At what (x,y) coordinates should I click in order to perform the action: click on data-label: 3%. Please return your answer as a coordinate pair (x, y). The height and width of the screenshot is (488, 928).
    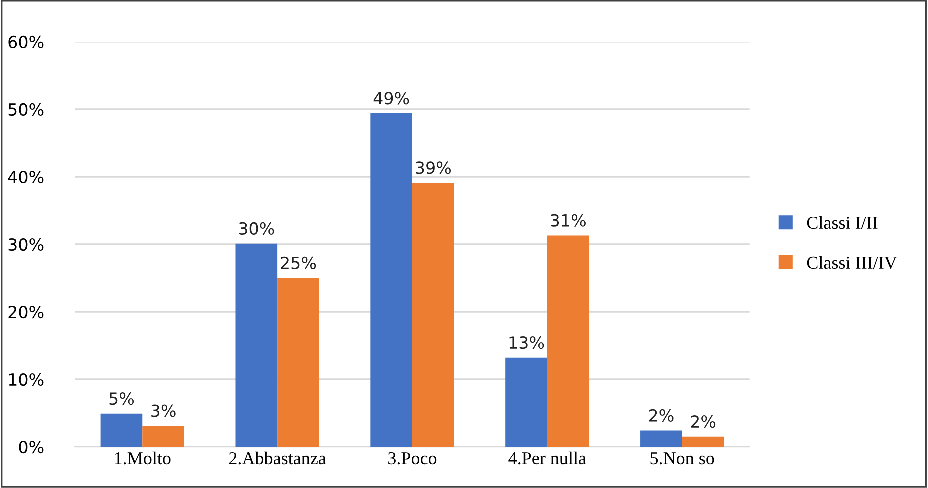
    Looking at the image, I should click on (164, 411).